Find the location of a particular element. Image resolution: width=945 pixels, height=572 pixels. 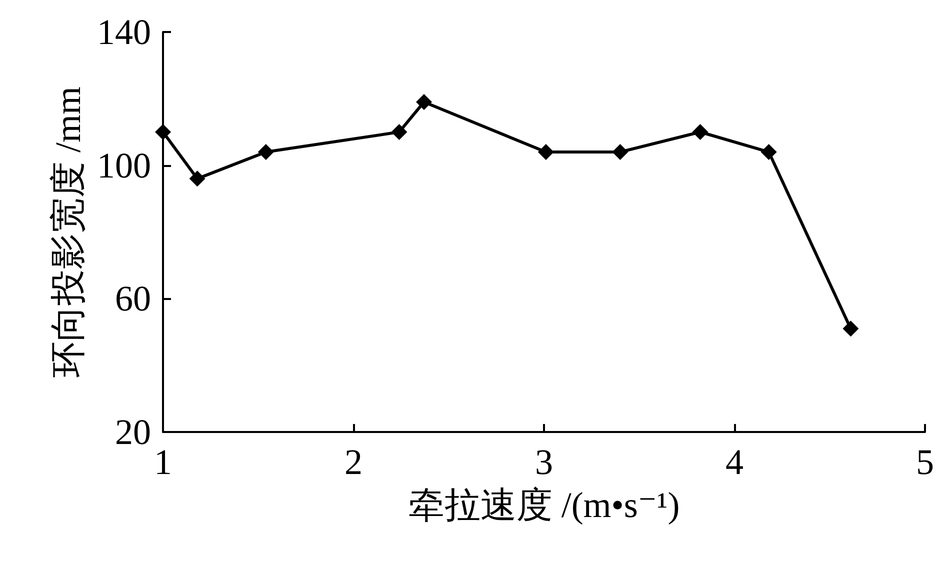

x-tick-label: 3 is located at coordinates (544, 462).